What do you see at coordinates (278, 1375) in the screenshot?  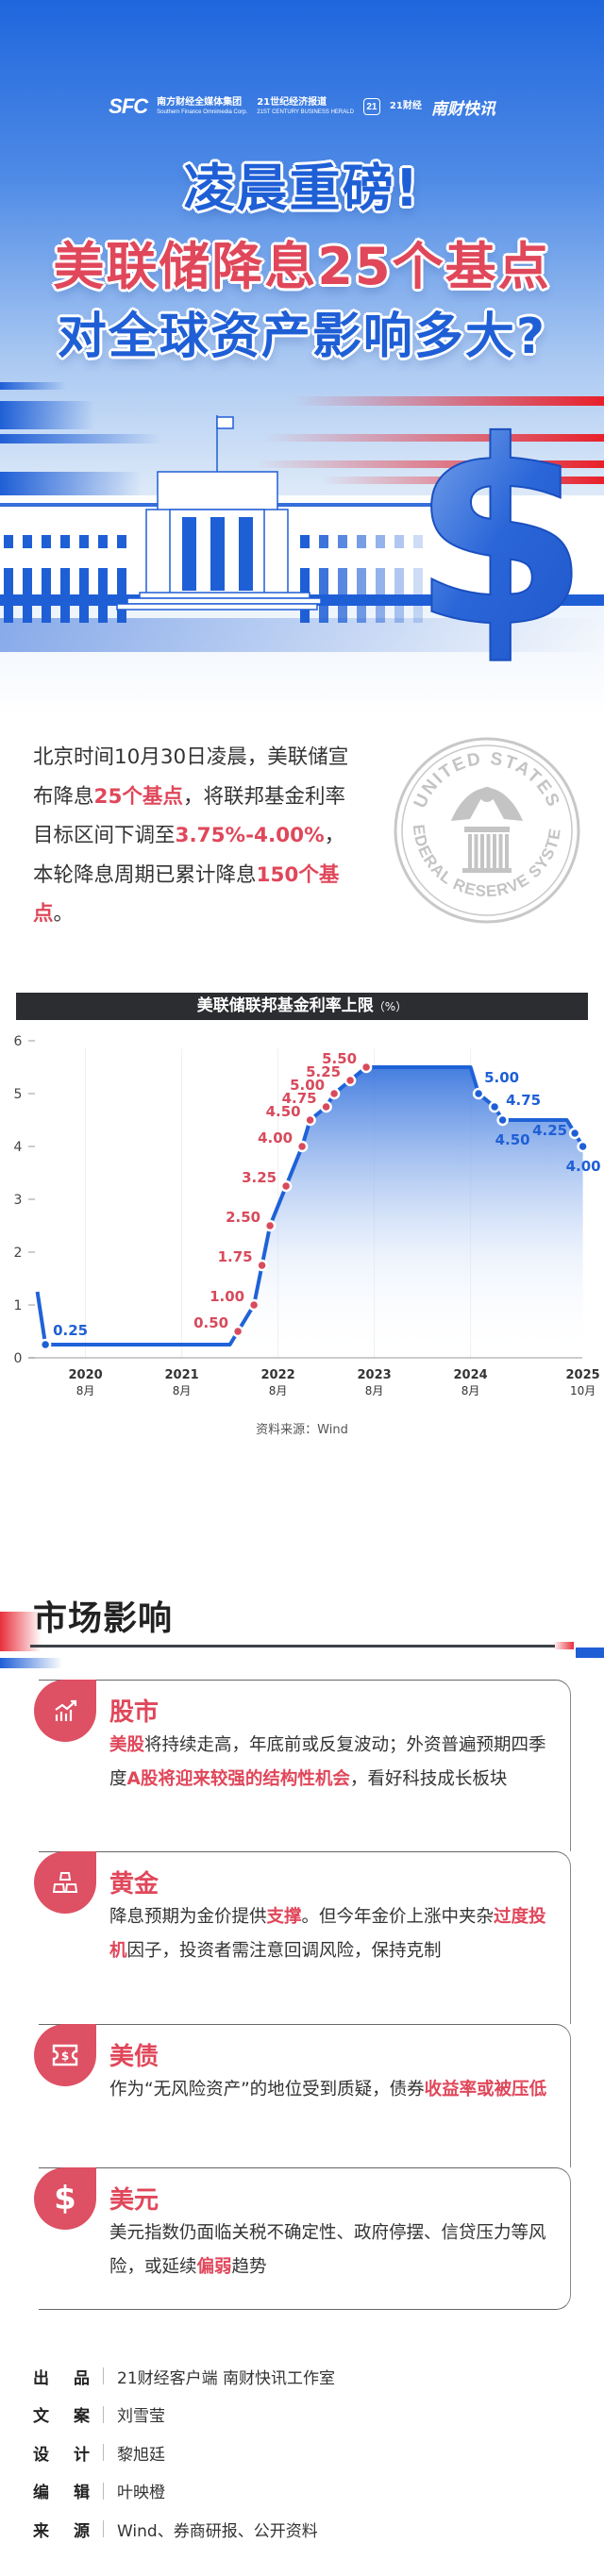 I see `x-tick-year: 2022` at bounding box center [278, 1375].